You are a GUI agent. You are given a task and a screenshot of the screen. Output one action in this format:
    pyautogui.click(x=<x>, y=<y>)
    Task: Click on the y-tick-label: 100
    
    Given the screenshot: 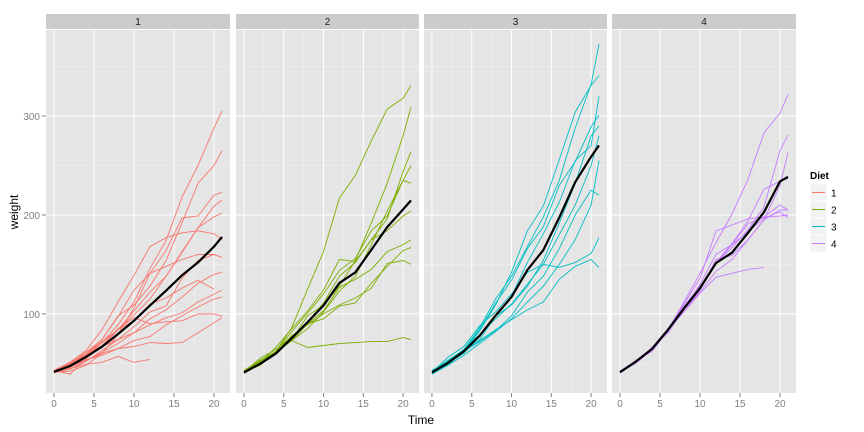 What is the action you would take?
    pyautogui.click(x=31, y=315)
    